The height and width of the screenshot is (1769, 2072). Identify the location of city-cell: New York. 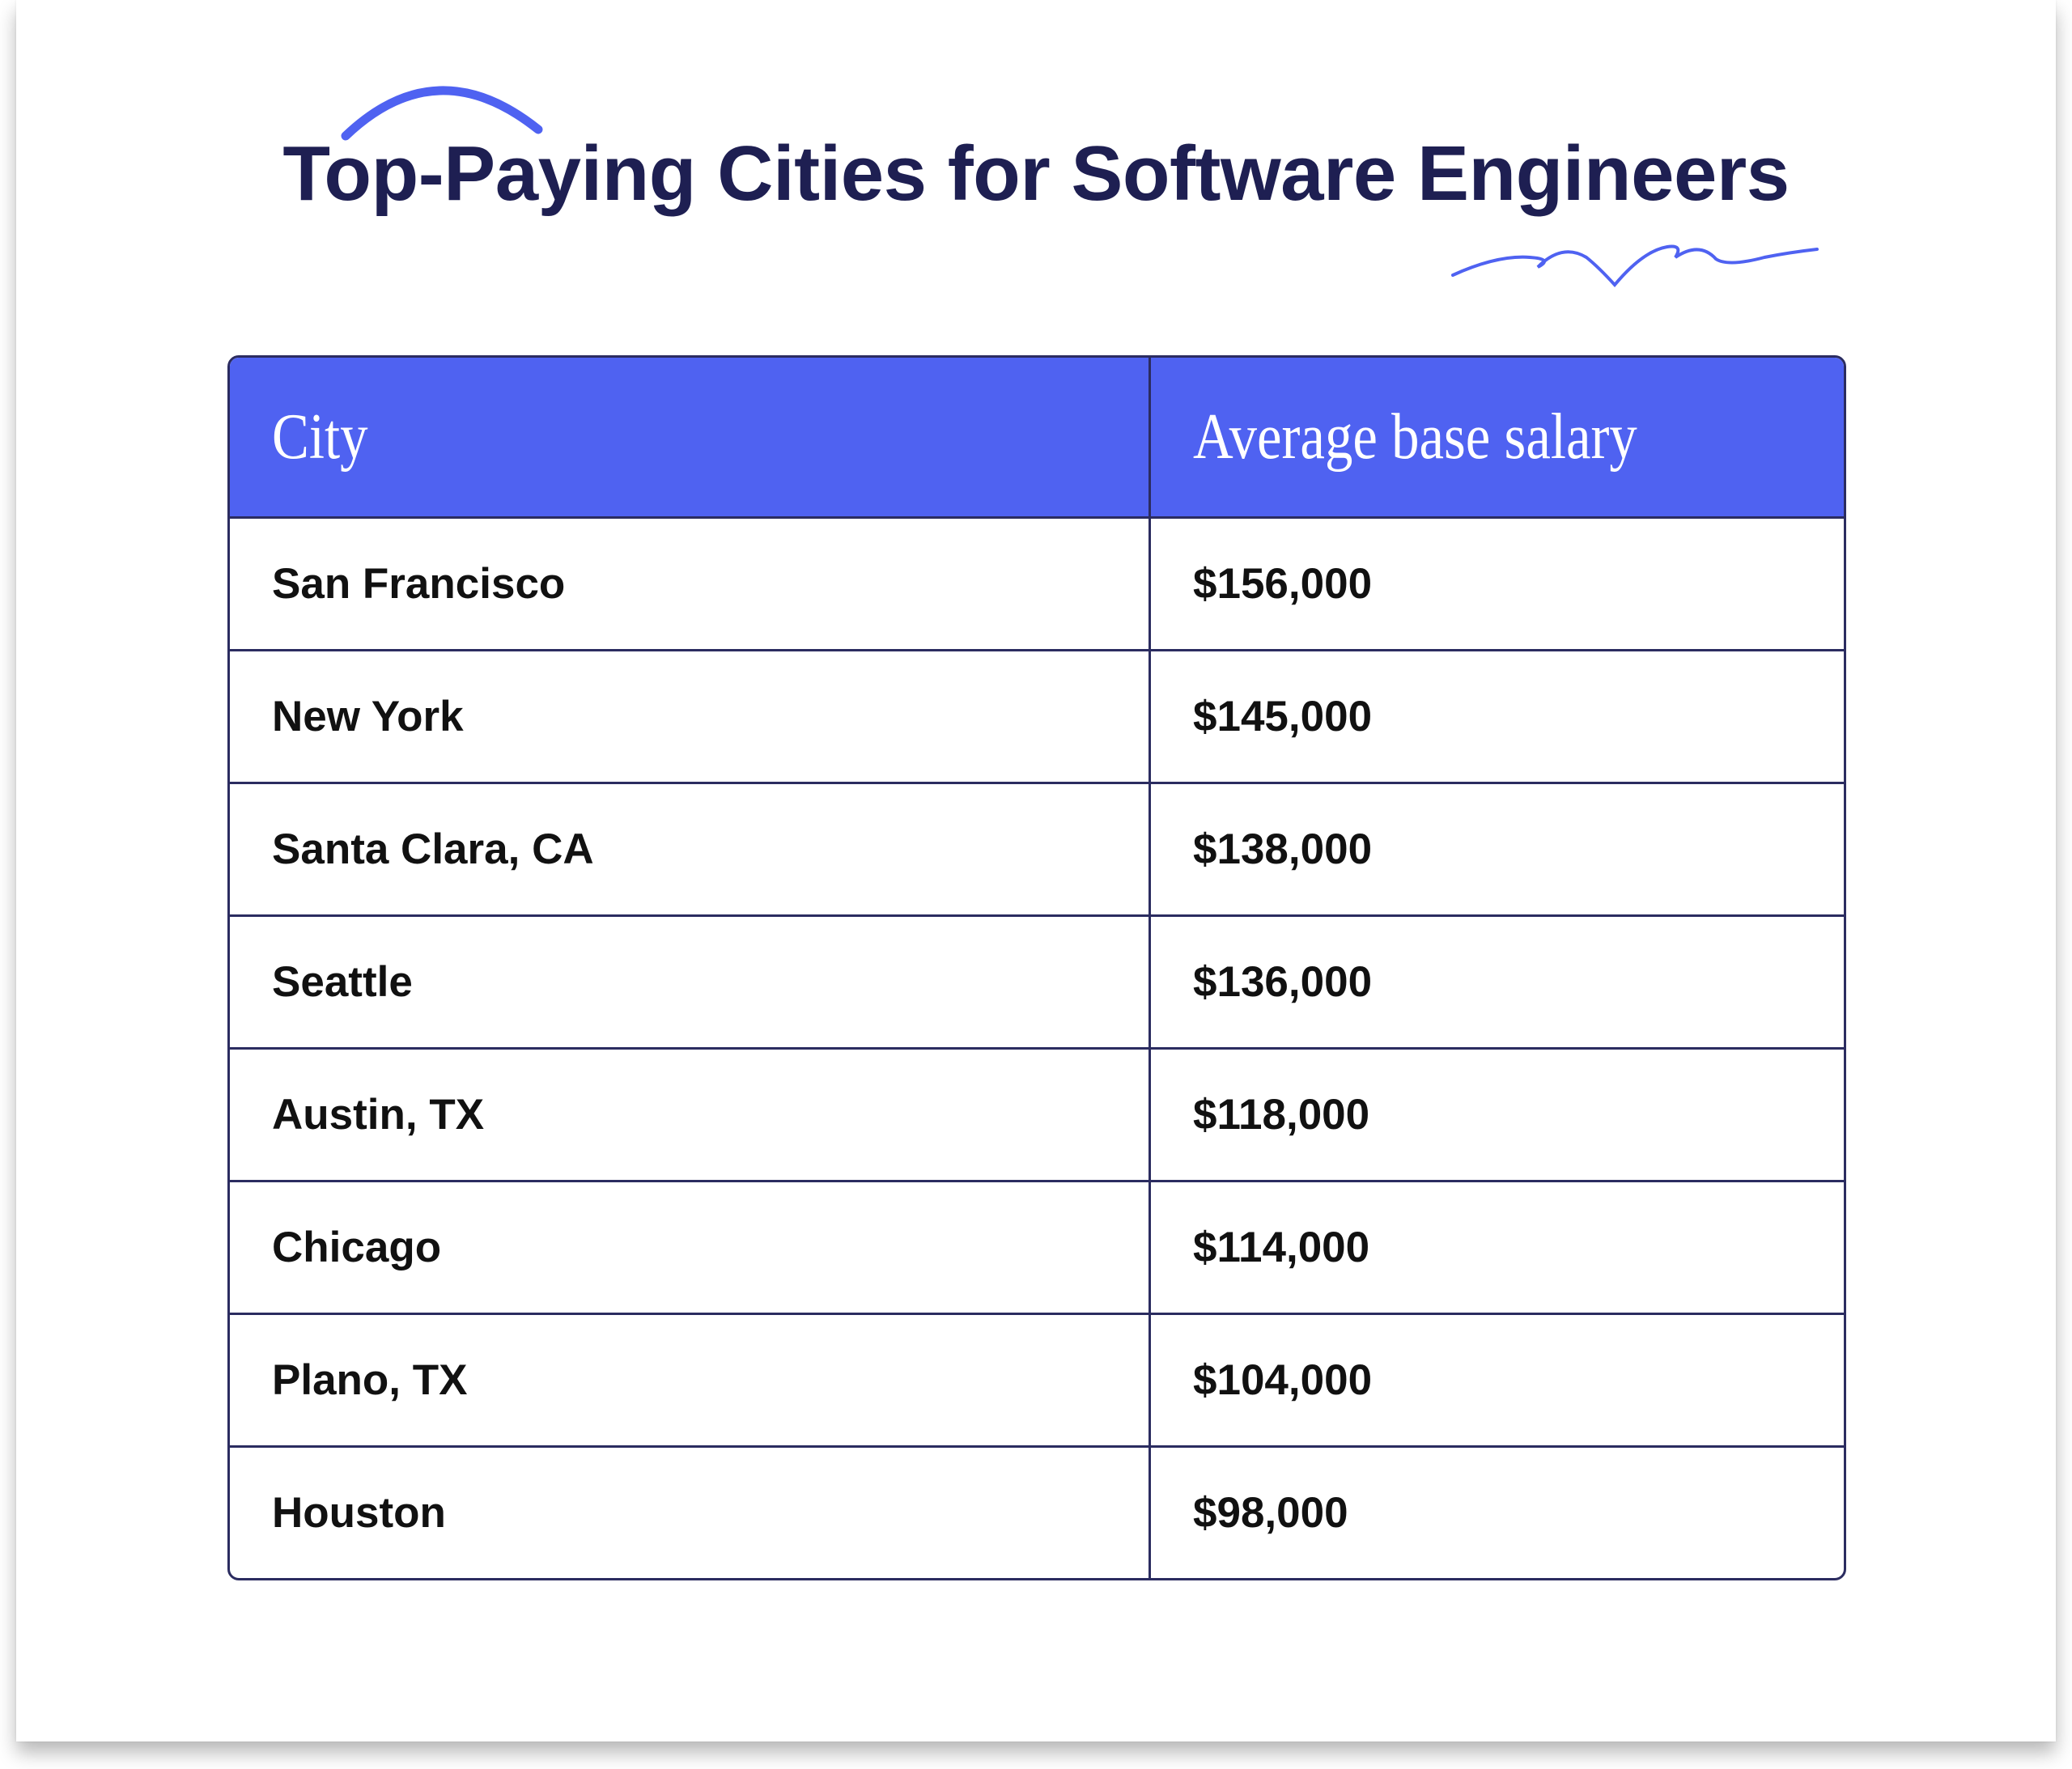
(690, 716).